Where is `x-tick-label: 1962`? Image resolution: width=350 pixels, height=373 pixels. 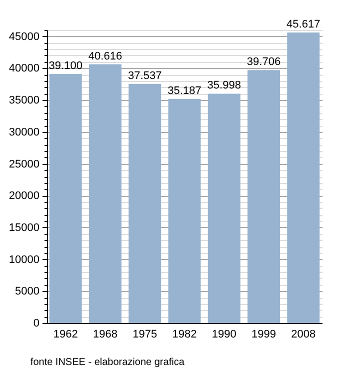
x-tick-label: 1962 is located at coordinates (65, 334).